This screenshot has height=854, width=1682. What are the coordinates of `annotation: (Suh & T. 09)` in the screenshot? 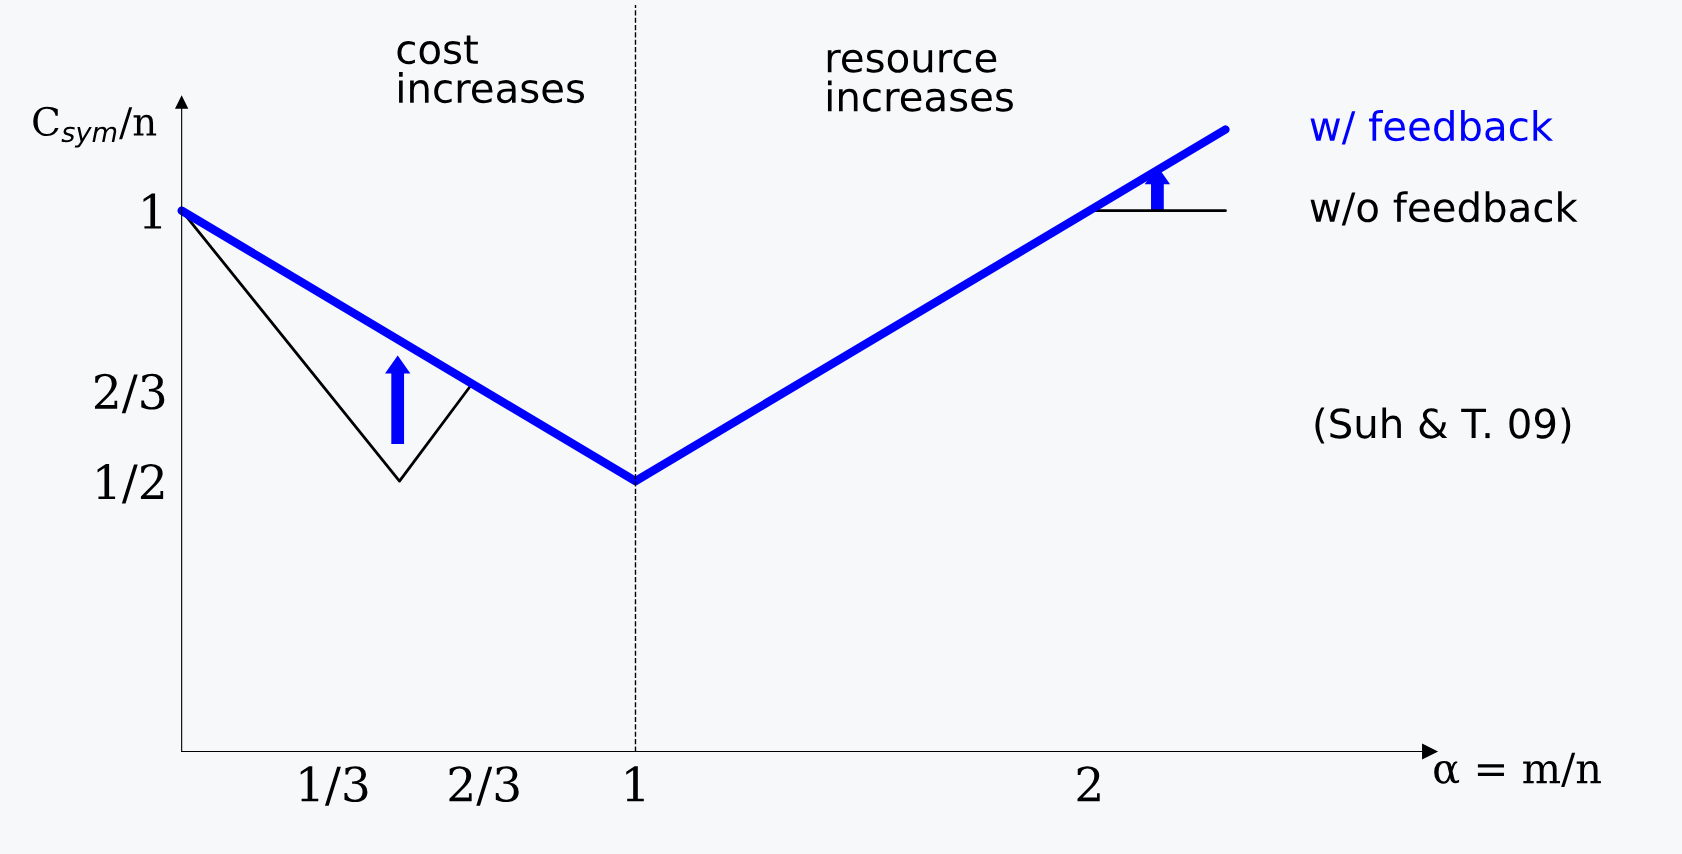 It's located at (1443, 425).